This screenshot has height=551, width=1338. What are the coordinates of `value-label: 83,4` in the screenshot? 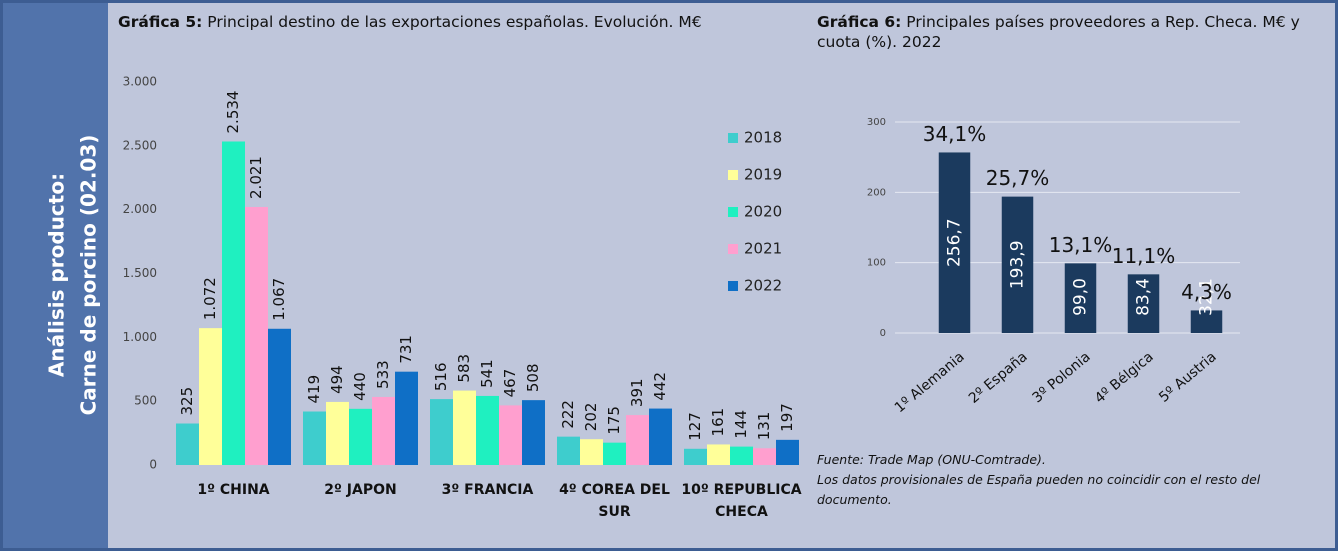 It's located at (1144, 297).